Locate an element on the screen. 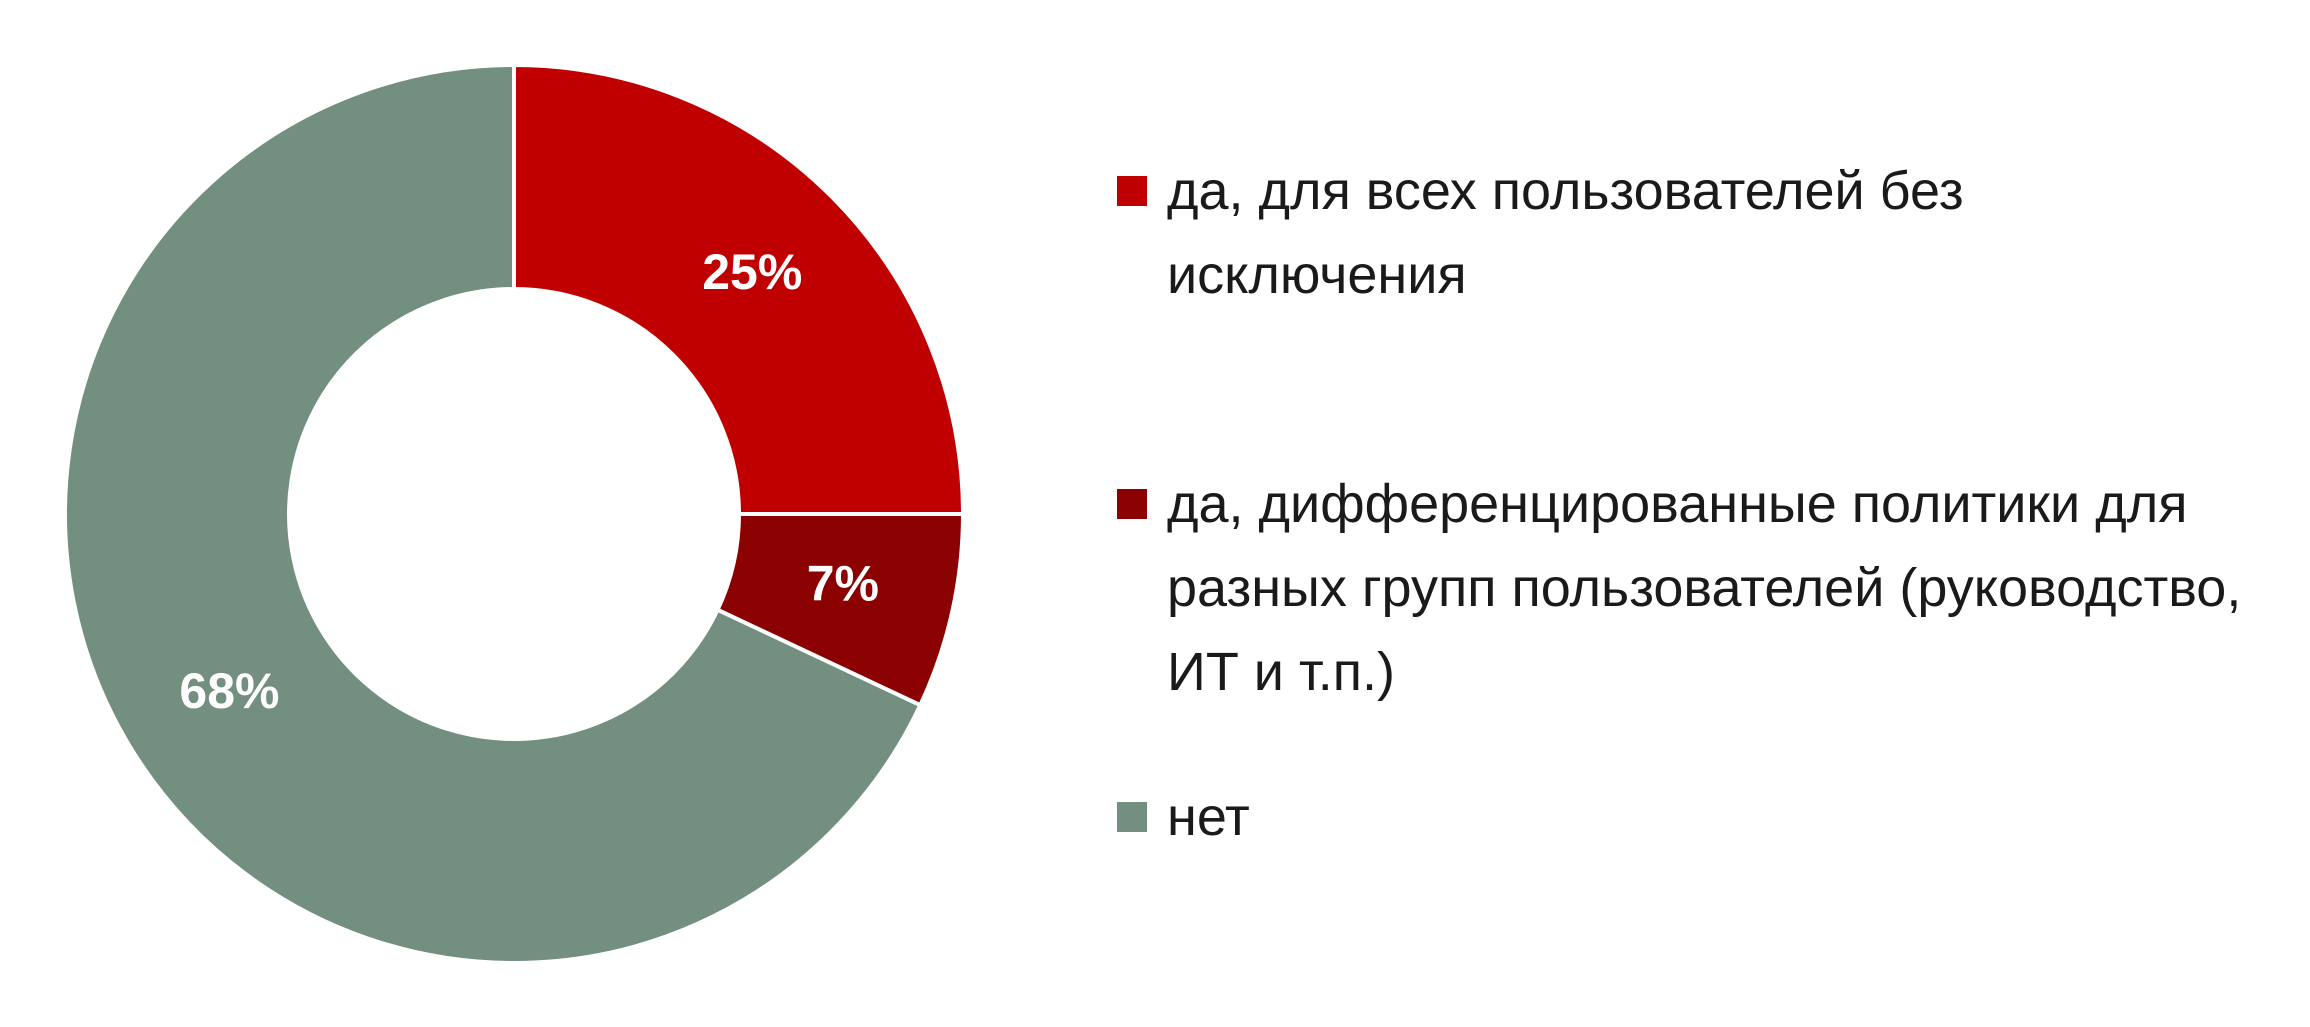 This screenshot has width=2310, height=1027. data-label: 7% is located at coordinates (843, 584).